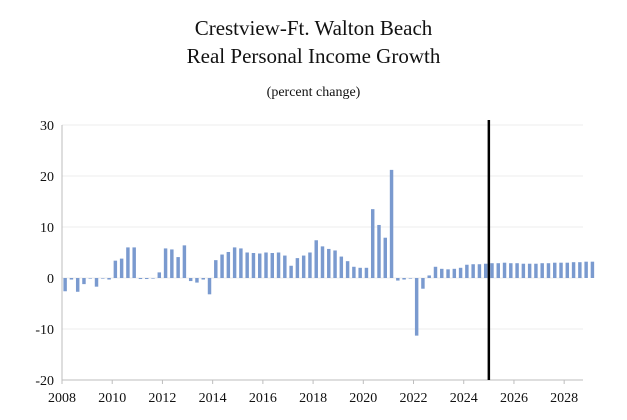 The height and width of the screenshot is (420, 627). What do you see at coordinates (313, 398) in the screenshot?
I see `x-tick-label: 2018` at bounding box center [313, 398].